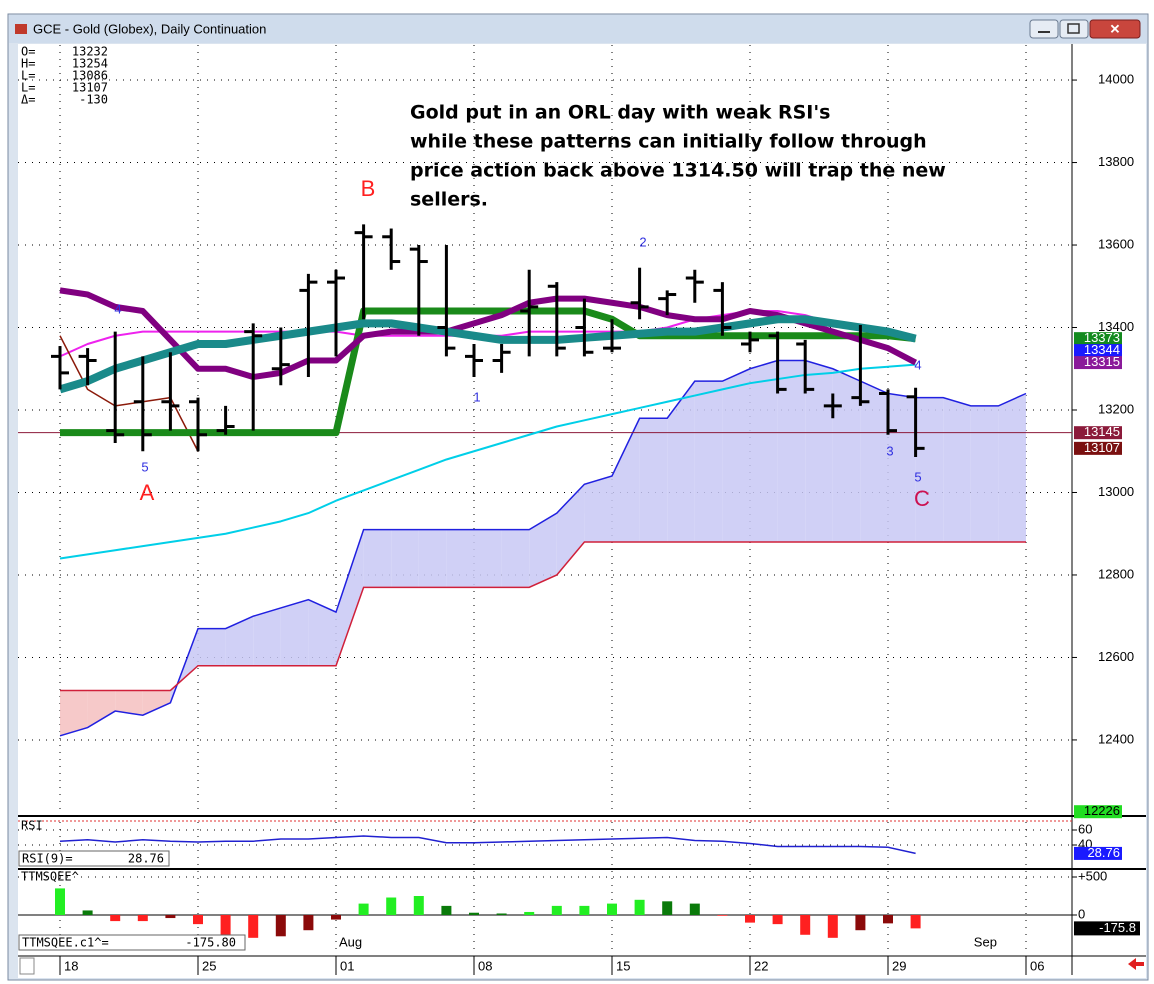 The image size is (1154, 984). I want to click on month-label: Sep, so click(985, 941).